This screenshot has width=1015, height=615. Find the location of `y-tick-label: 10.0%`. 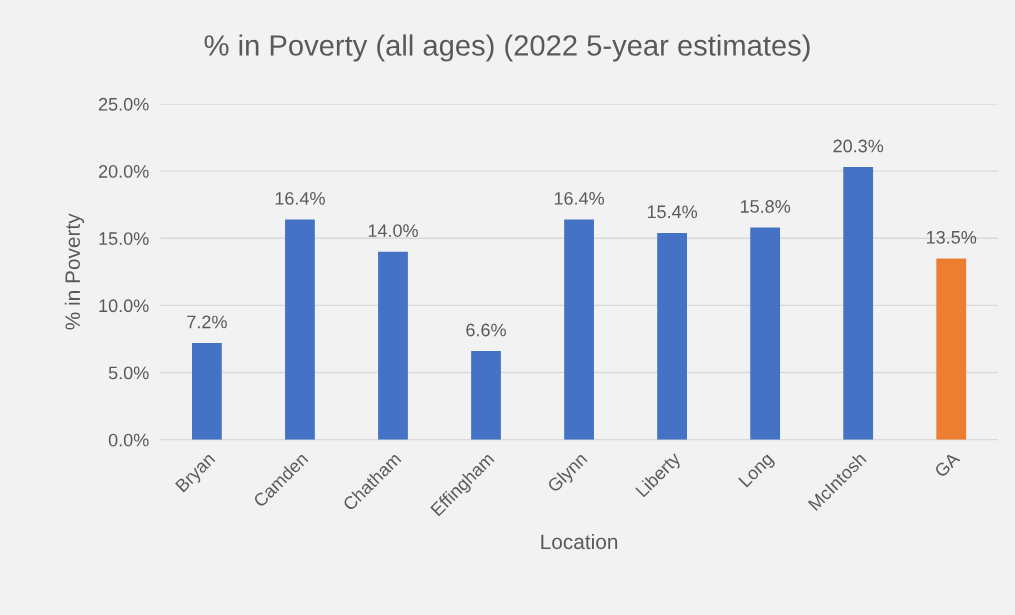

y-tick-label: 10.0% is located at coordinates (124, 306).